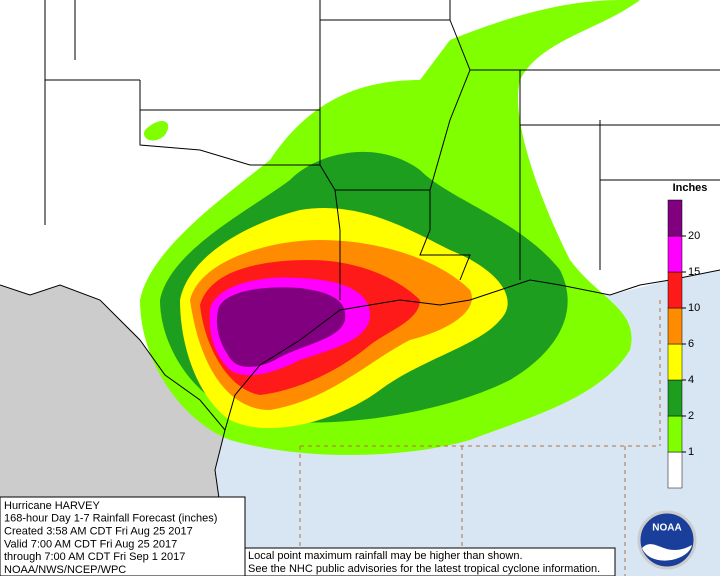 This screenshot has width=720, height=576. I want to click on info-line: NOAA/NWS/NCEP/WPC, so click(65, 570).